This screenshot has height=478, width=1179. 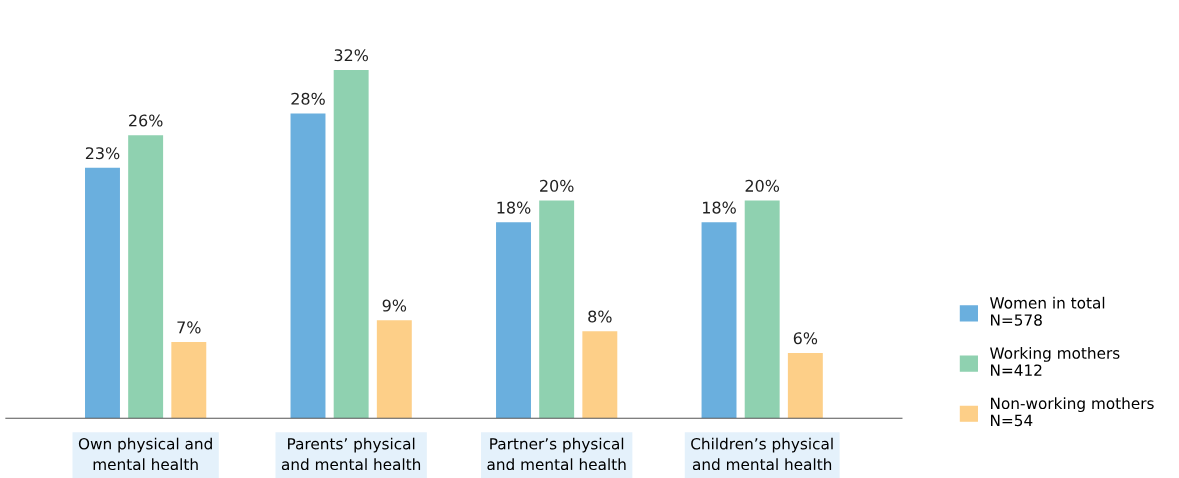 I want to click on data-label: 28%, so click(x=308, y=98).